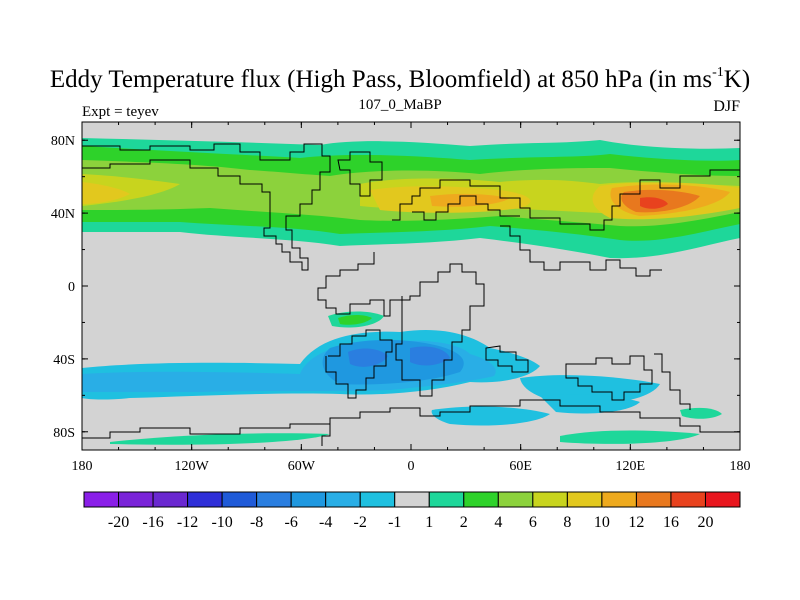 This screenshot has width=800, height=600. Describe the element at coordinates (466, 208) in the screenshot. I see `coastline-europe-inner` at that location.